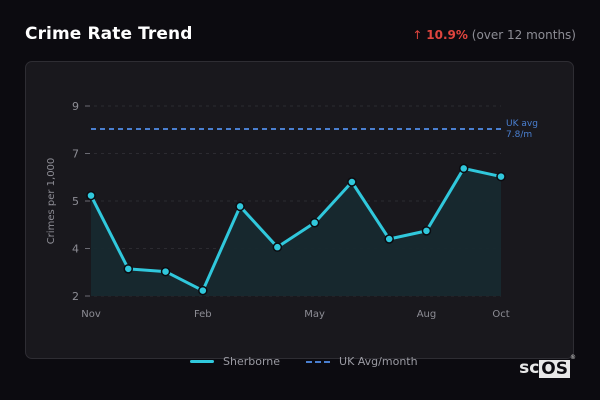 This screenshot has width=600, height=400. Describe the element at coordinates (378, 361) in the screenshot. I see `legend-label: UK Avg/month` at that location.